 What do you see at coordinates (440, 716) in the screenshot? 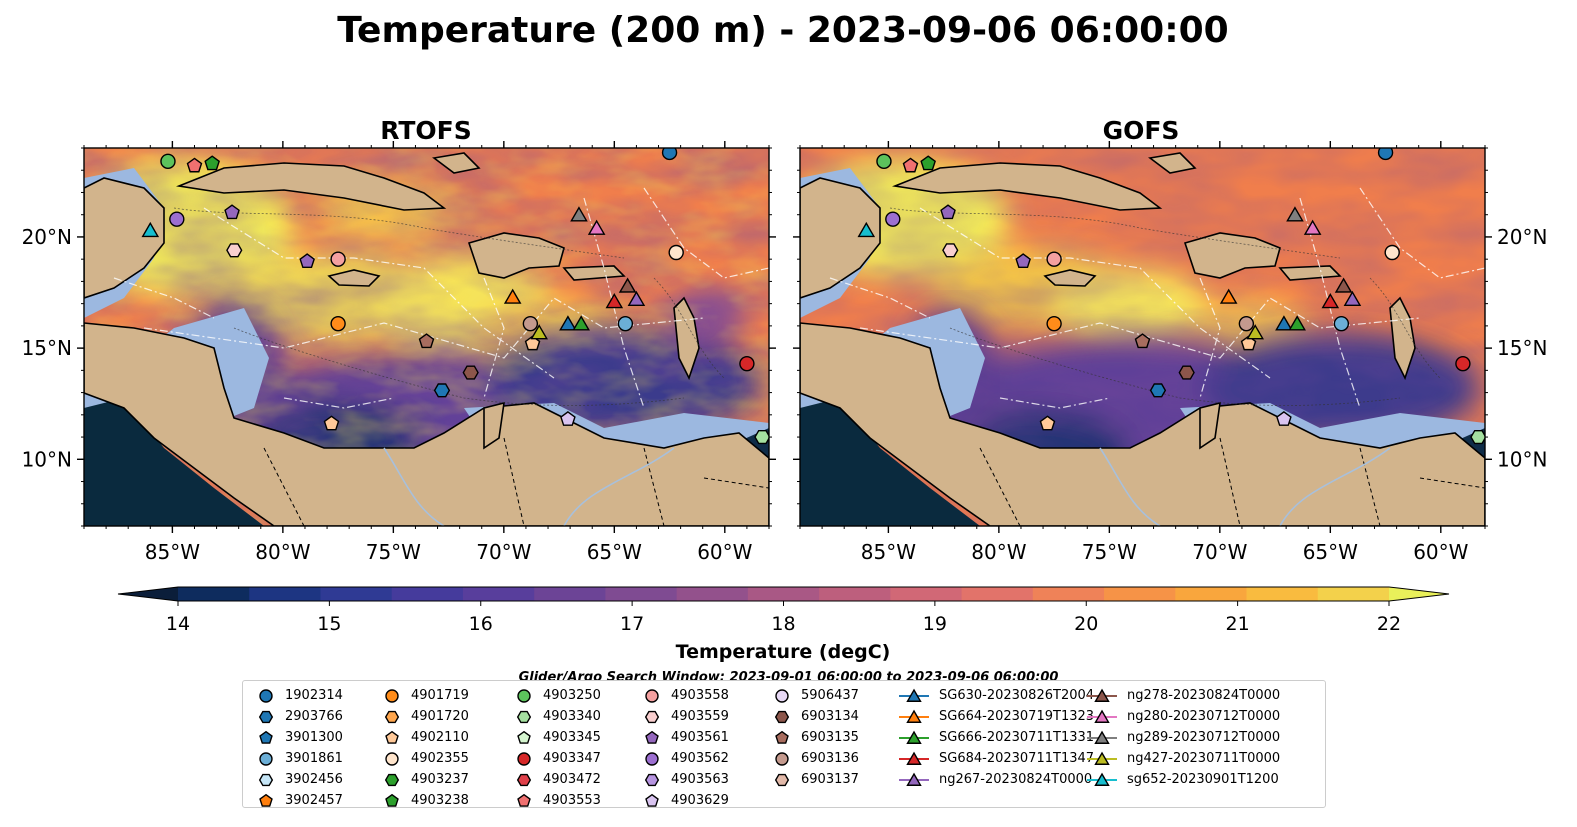
I see `legend-label: 4901720` at bounding box center [440, 716].